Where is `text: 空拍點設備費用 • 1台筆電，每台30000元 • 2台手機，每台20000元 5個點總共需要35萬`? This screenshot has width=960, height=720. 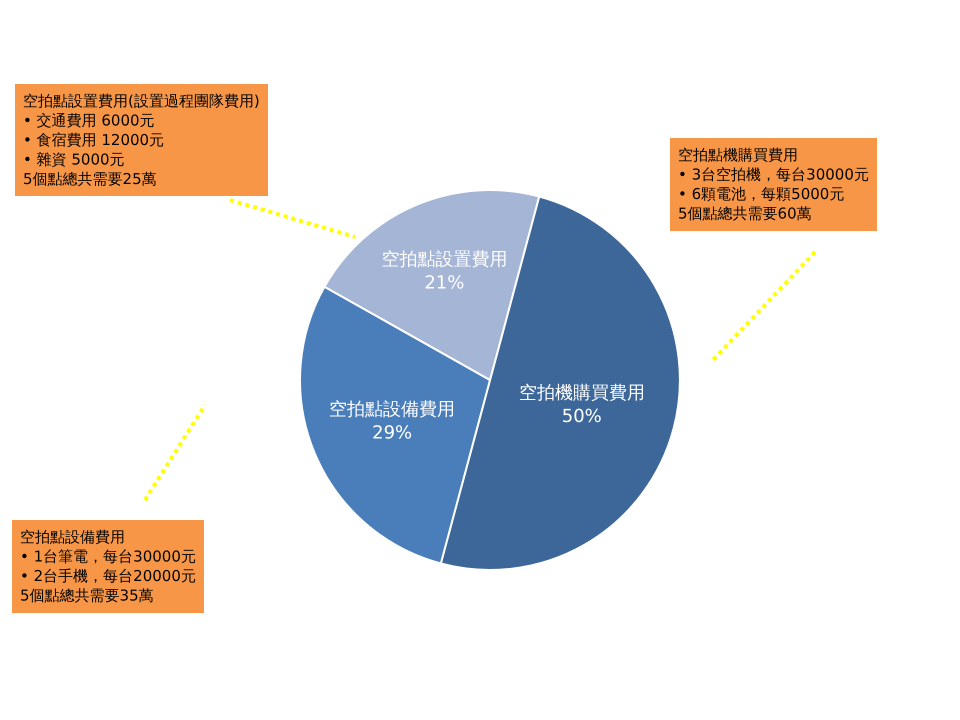 text: 空拍點設備費用 • 1台筆電，每台30000元 • 2台手機，每台20000元 5個點總共需要35萬 is located at coordinates (108, 566).